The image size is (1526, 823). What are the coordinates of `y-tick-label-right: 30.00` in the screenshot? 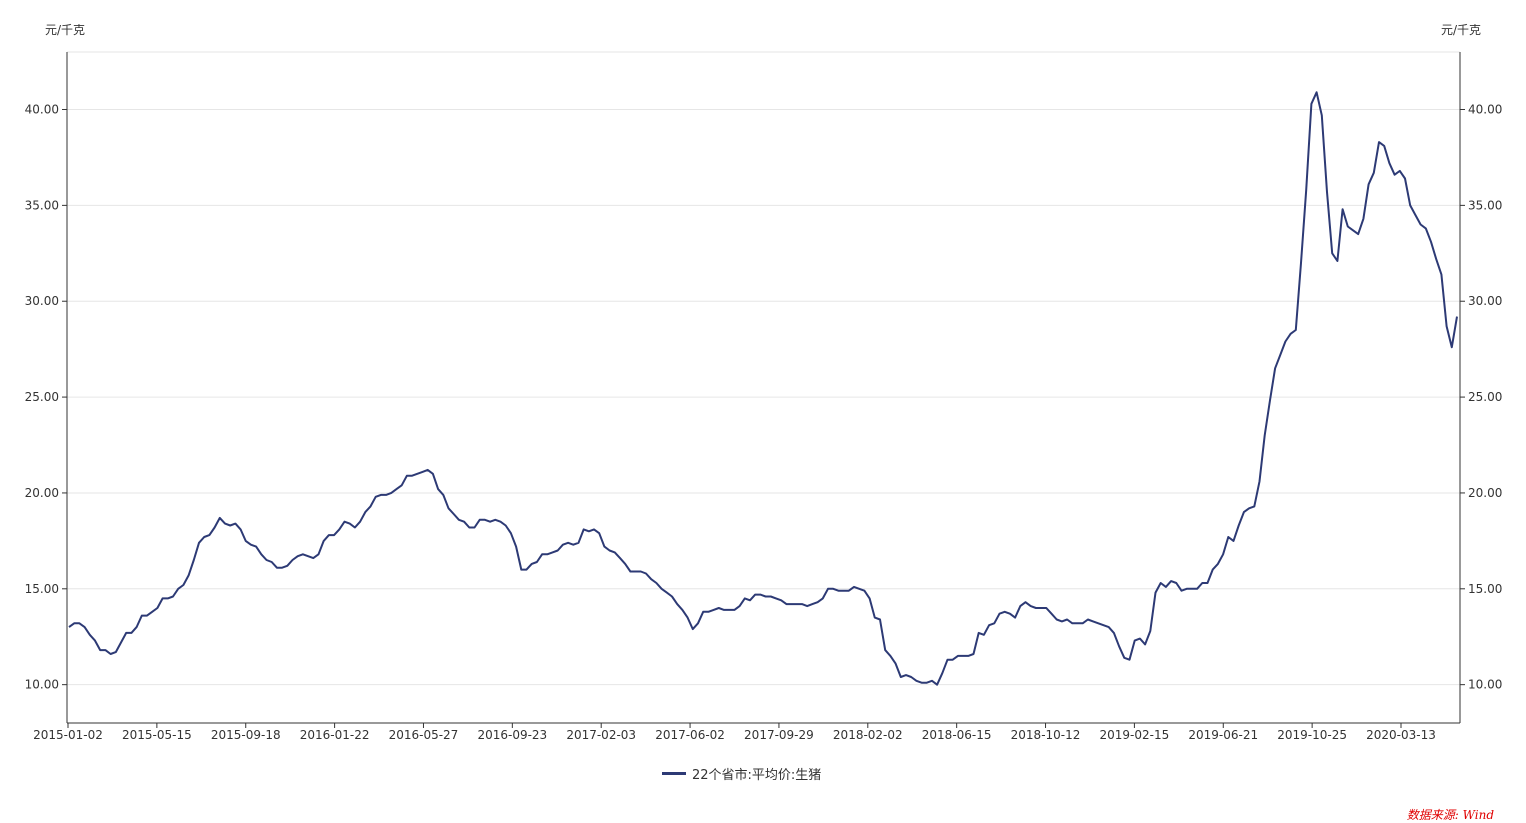 It's located at (1485, 301).